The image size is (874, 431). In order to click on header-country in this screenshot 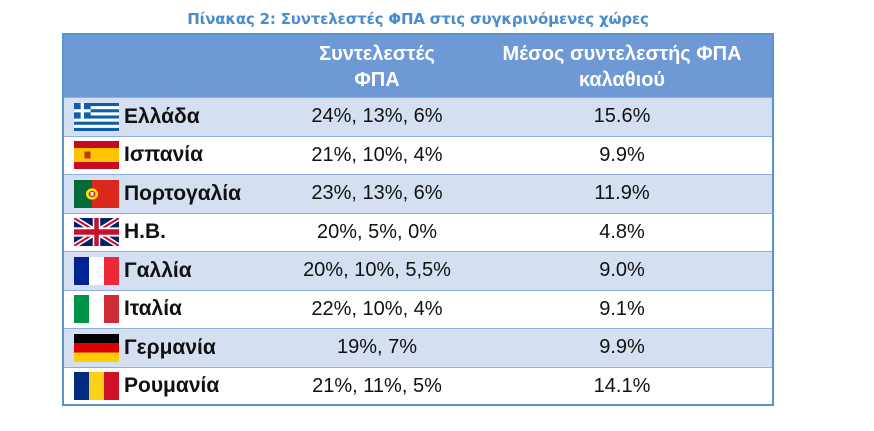, I will do `click(173, 66)`.